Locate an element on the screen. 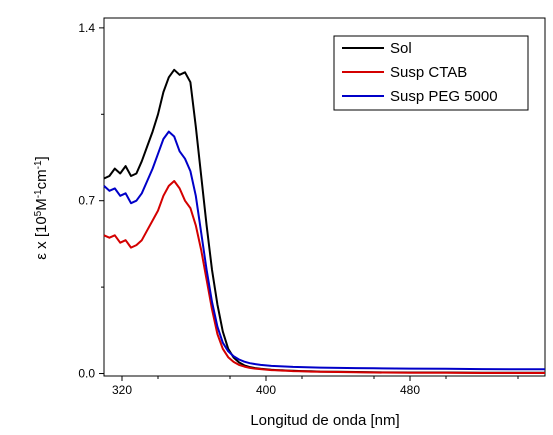 The image size is (553, 435). legend: Sol Susp CTAB Susp PEG 5000 is located at coordinates (431, 73).